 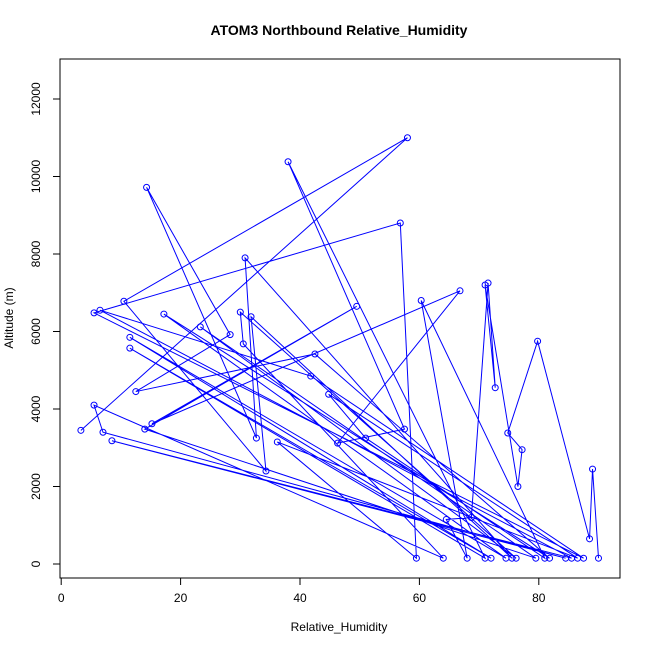 I want to click on x-tick-label: 80, so click(x=539, y=598).